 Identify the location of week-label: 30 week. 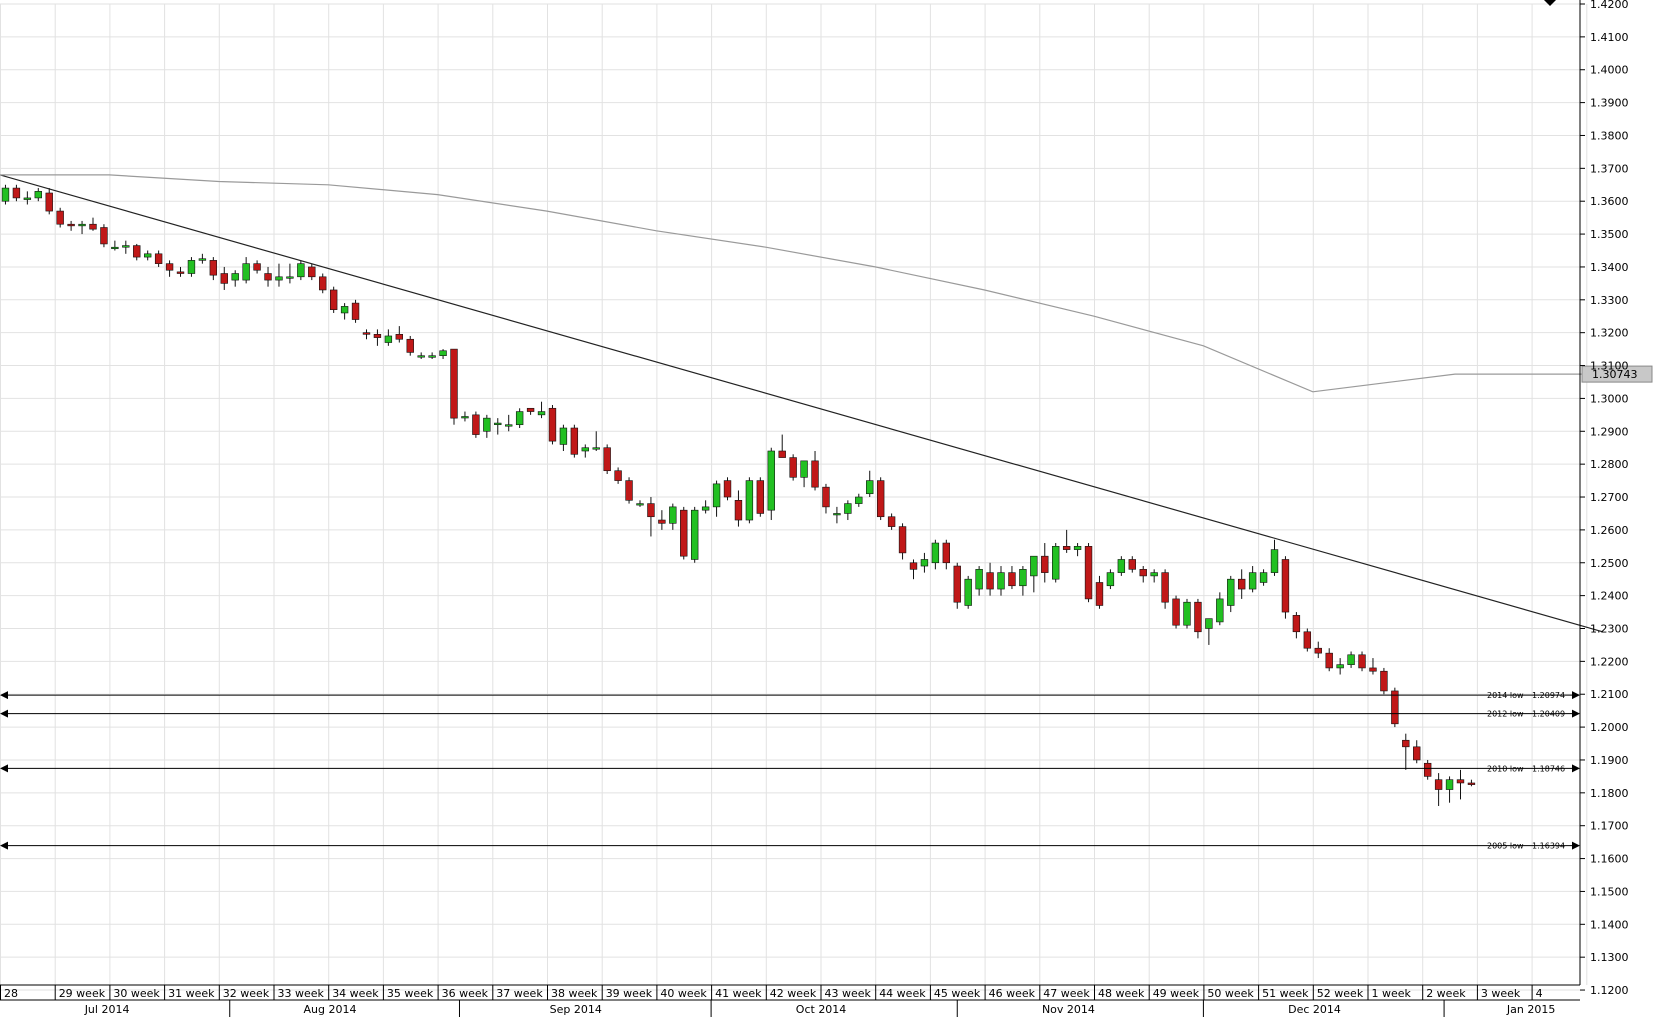
(136, 993).